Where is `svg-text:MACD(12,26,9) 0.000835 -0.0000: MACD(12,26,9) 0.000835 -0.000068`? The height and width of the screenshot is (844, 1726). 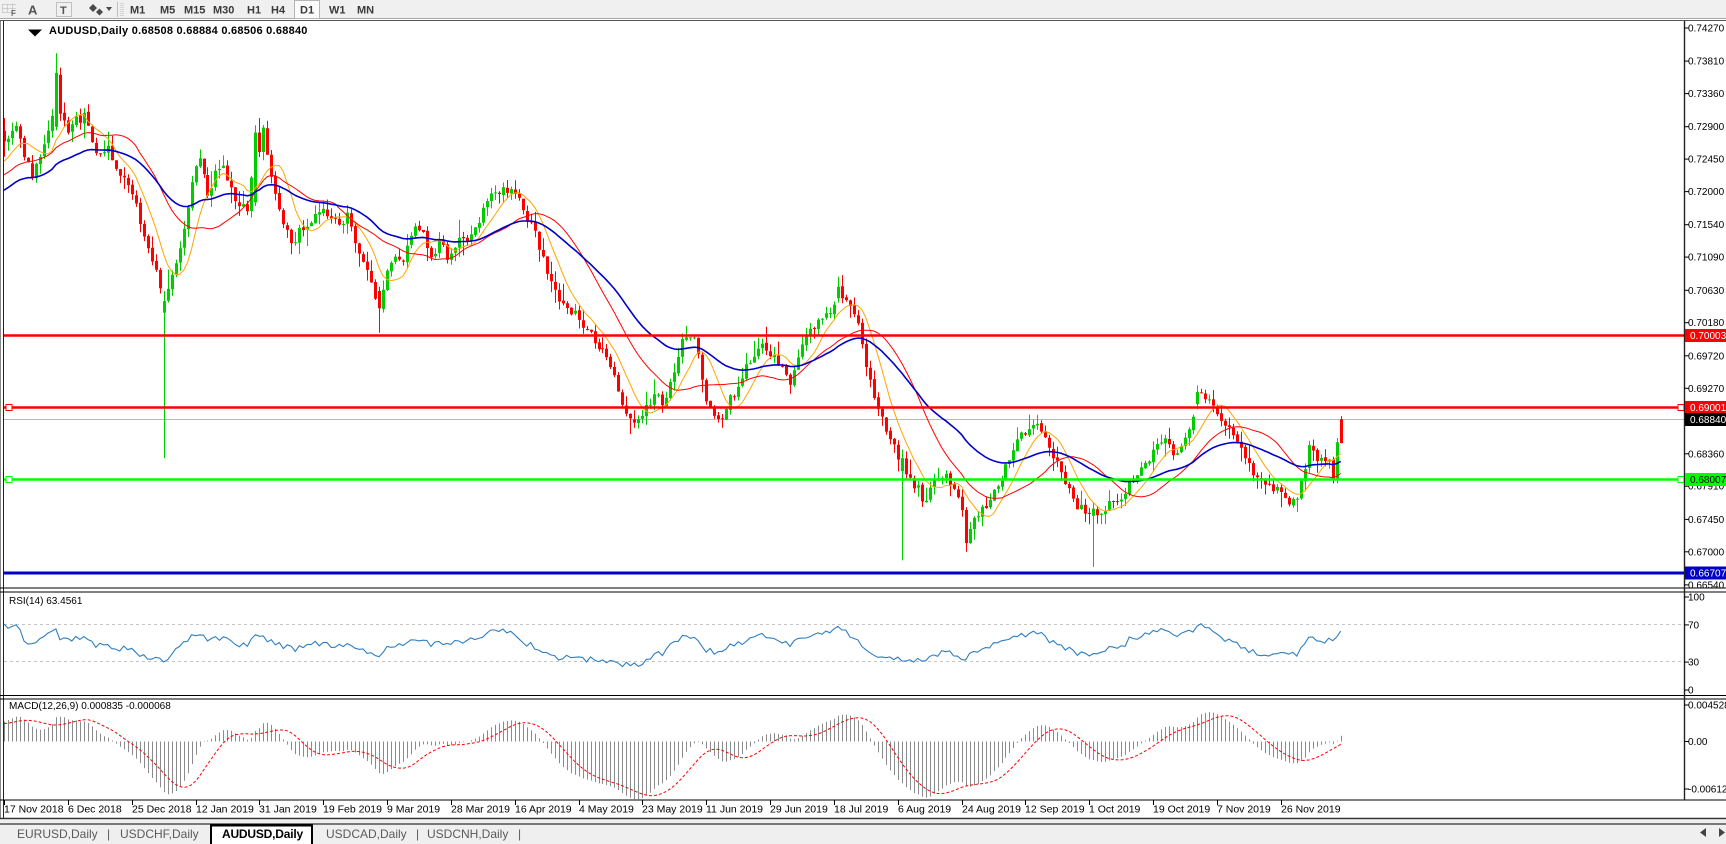 svg-text:MACD(12,26,9) 0.000835 -0.0000: MACD(12,26,9) 0.000835 -0.000068 is located at coordinates (90, 706).